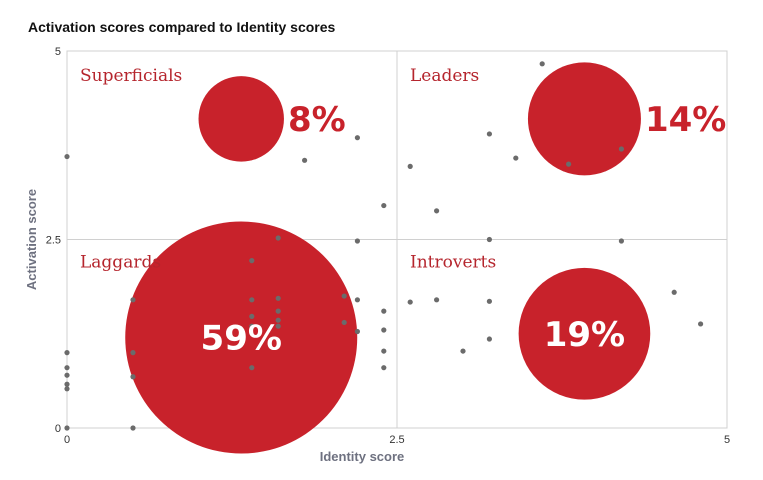 This screenshot has width=763, height=480. What do you see at coordinates (453, 263) in the screenshot?
I see `quadrant-label-introverts: Introverts` at bounding box center [453, 263].